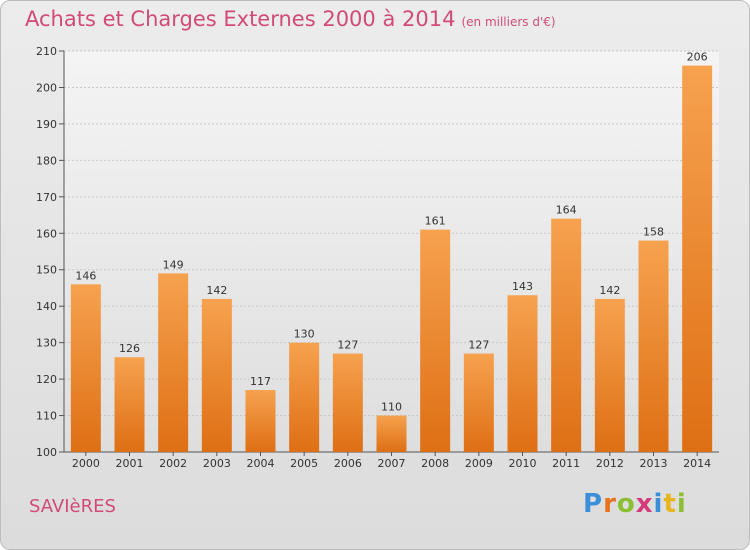  What do you see at coordinates (670, 504) in the screenshot?
I see `logo-letter: t` at bounding box center [670, 504].